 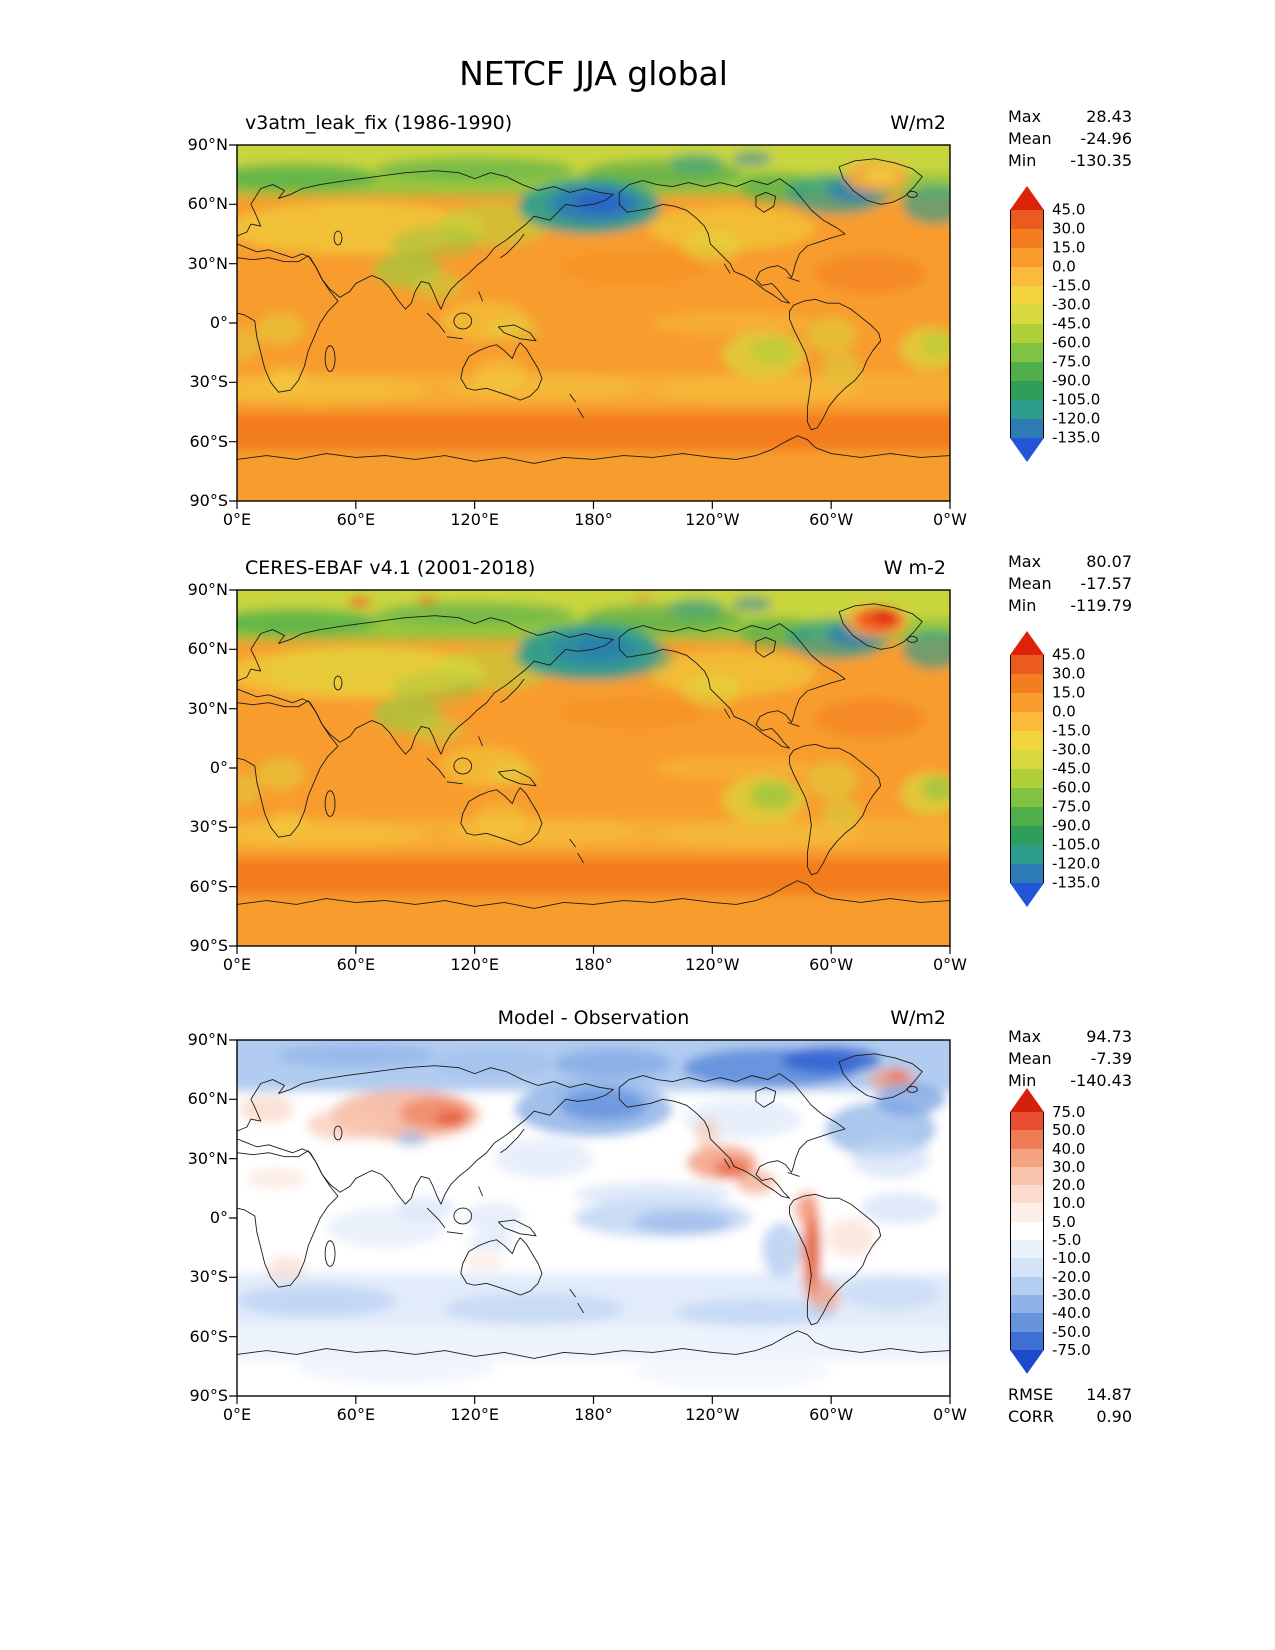 What do you see at coordinates (914, 568) in the screenshot?
I see `panel2-units: W m-2` at bounding box center [914, 568].